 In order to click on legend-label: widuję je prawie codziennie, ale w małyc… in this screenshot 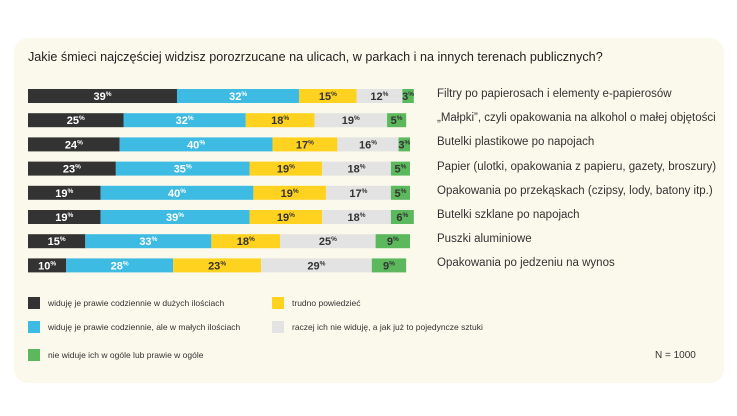, I will do `click(144, 327)`.